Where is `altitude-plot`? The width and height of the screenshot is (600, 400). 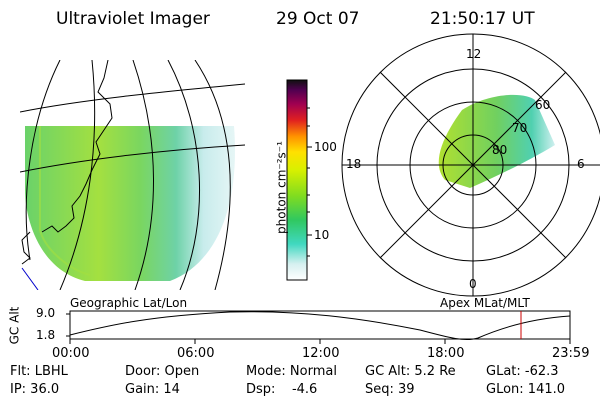
altitude-plot is located at coordinates (318, 327).